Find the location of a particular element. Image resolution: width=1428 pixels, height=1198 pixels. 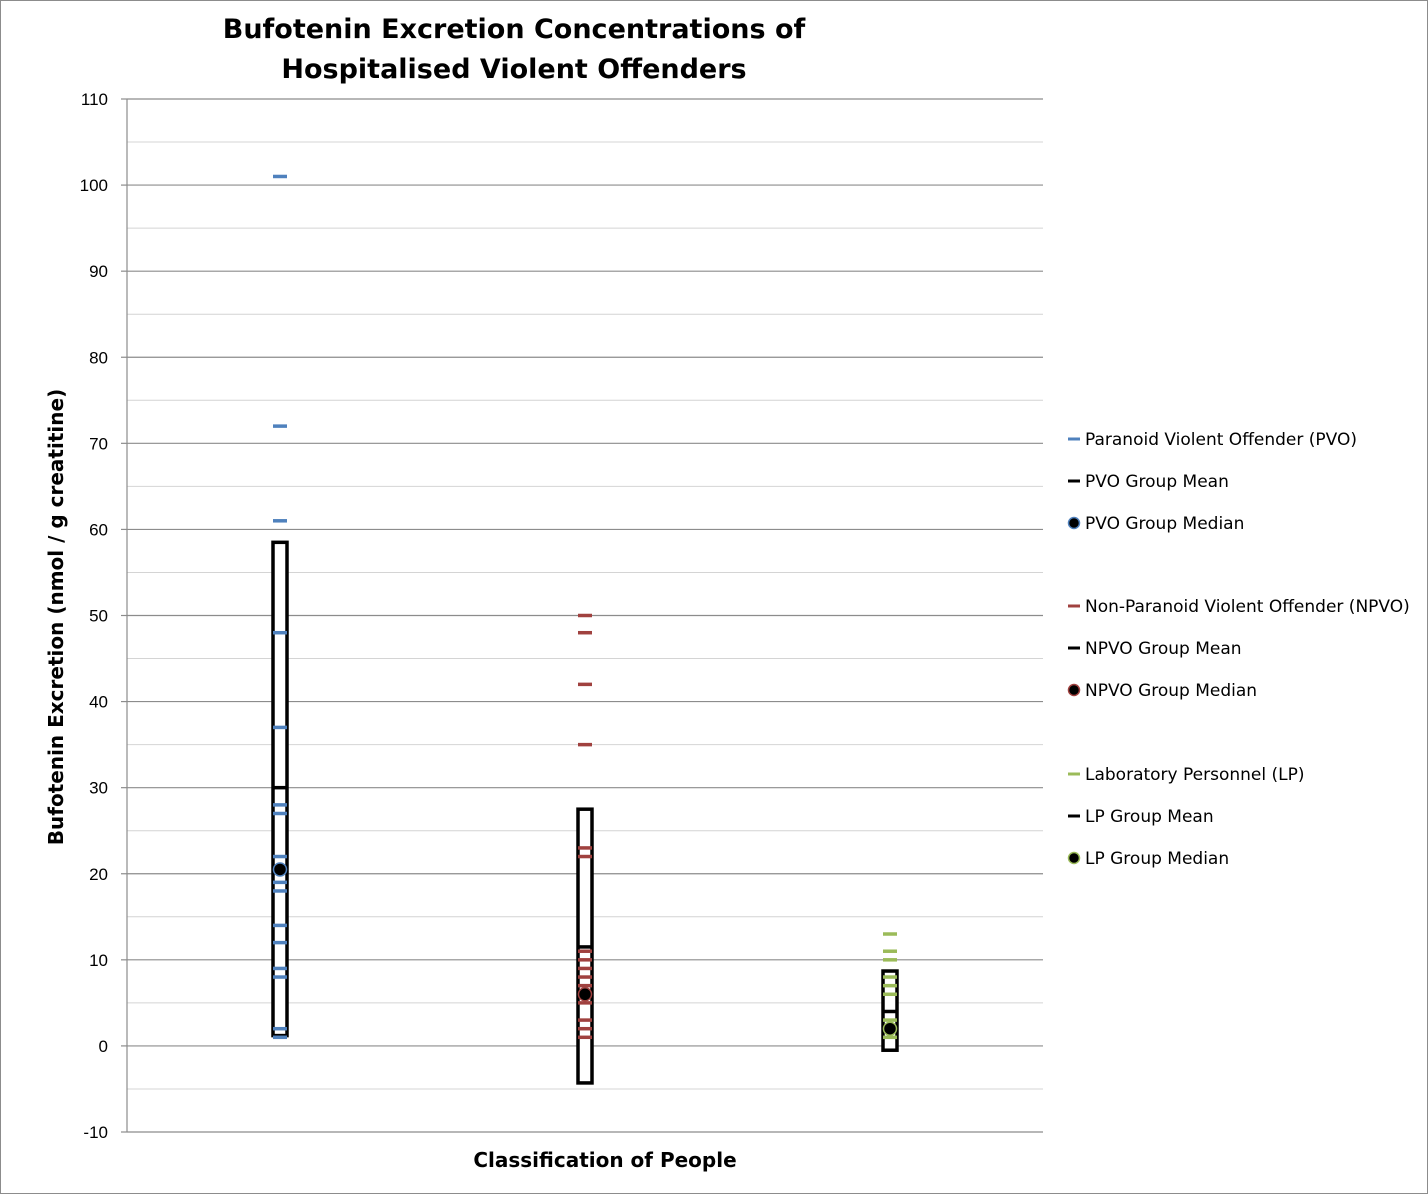

y-tick-label: 30 is located at coordinates (98, 788).